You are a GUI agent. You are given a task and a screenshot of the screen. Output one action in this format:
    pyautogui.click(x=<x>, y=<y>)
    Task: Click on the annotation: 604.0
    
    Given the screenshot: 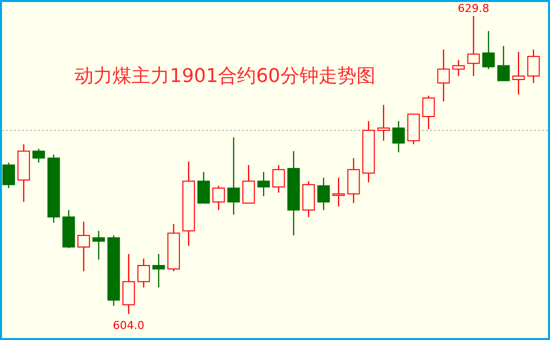 What is the action you would take?
    pyautogui.click(x=128, y=325)
    